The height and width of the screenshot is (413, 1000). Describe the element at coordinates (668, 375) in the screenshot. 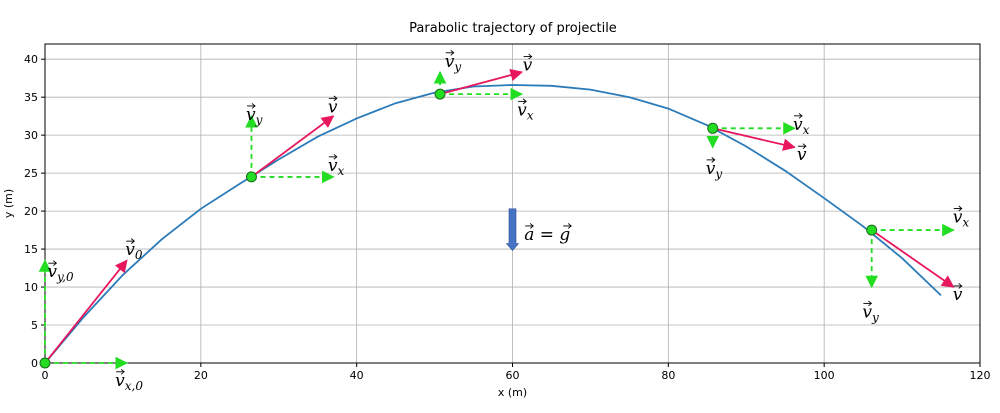

I see `x-tick-label: 80` at that location.